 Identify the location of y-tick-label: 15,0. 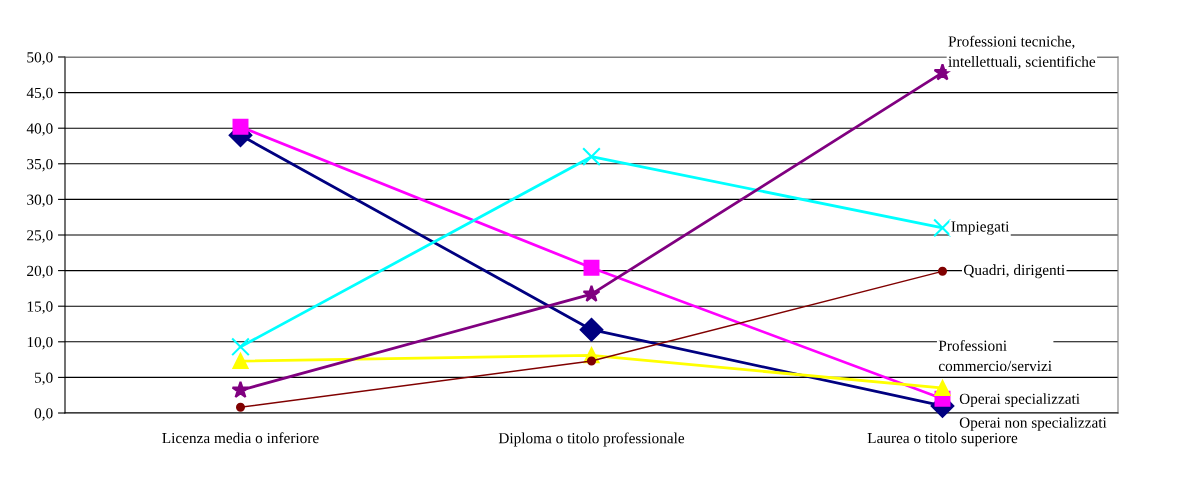
(40, 307).